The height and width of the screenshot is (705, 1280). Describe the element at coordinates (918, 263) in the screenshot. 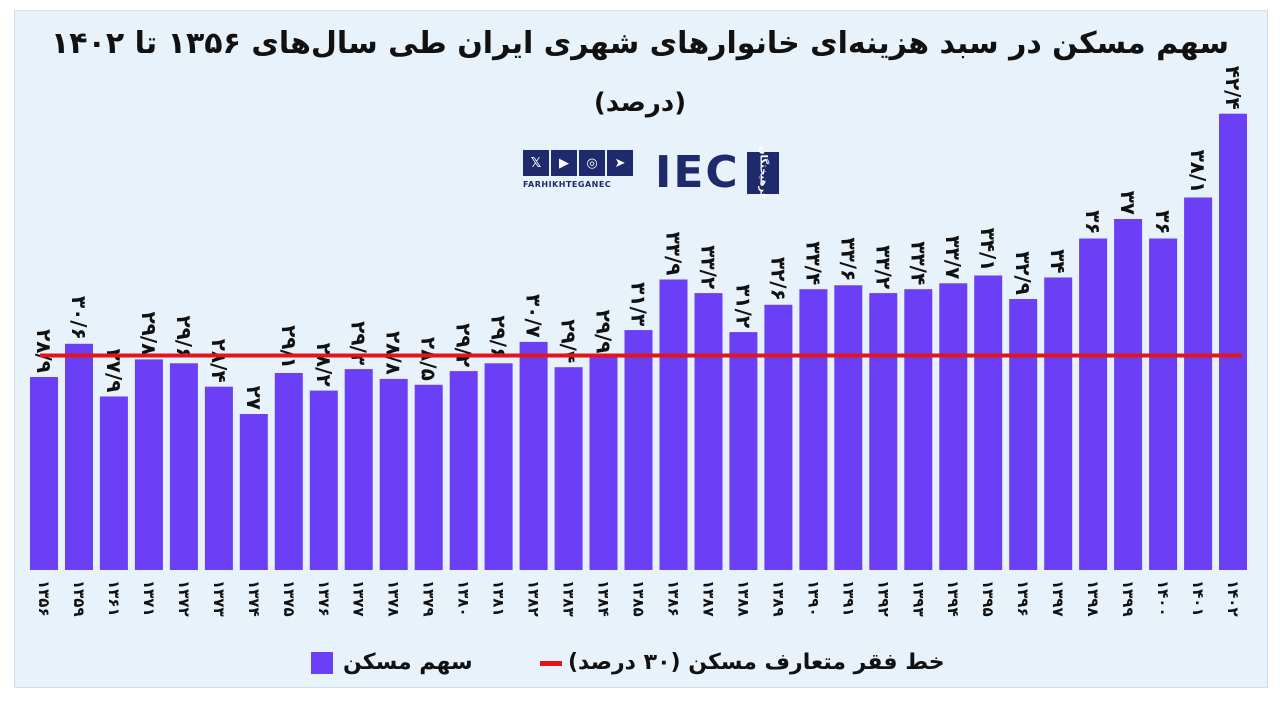

I see `bar-value-label-25: ۳۳/۴` at that location.